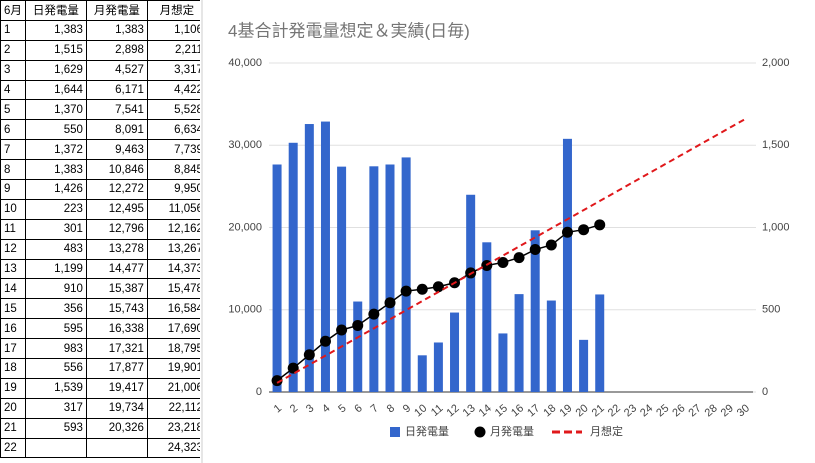  What do you see at coordinates (176, 349) in the screenshot?
I see `table-cell: 18,795` at bounding box center [176, 349].